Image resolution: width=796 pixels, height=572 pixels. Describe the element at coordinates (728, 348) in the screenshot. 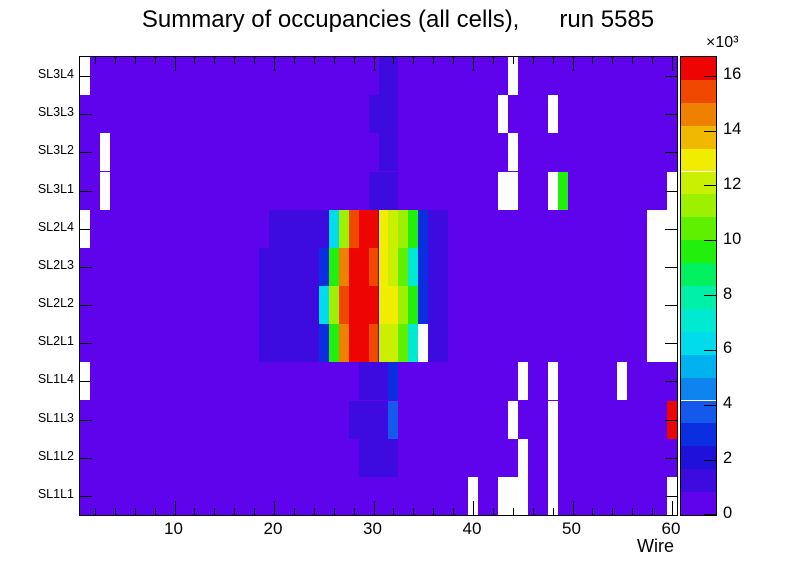

I see `colorbar-tick-label: 6` at that location.